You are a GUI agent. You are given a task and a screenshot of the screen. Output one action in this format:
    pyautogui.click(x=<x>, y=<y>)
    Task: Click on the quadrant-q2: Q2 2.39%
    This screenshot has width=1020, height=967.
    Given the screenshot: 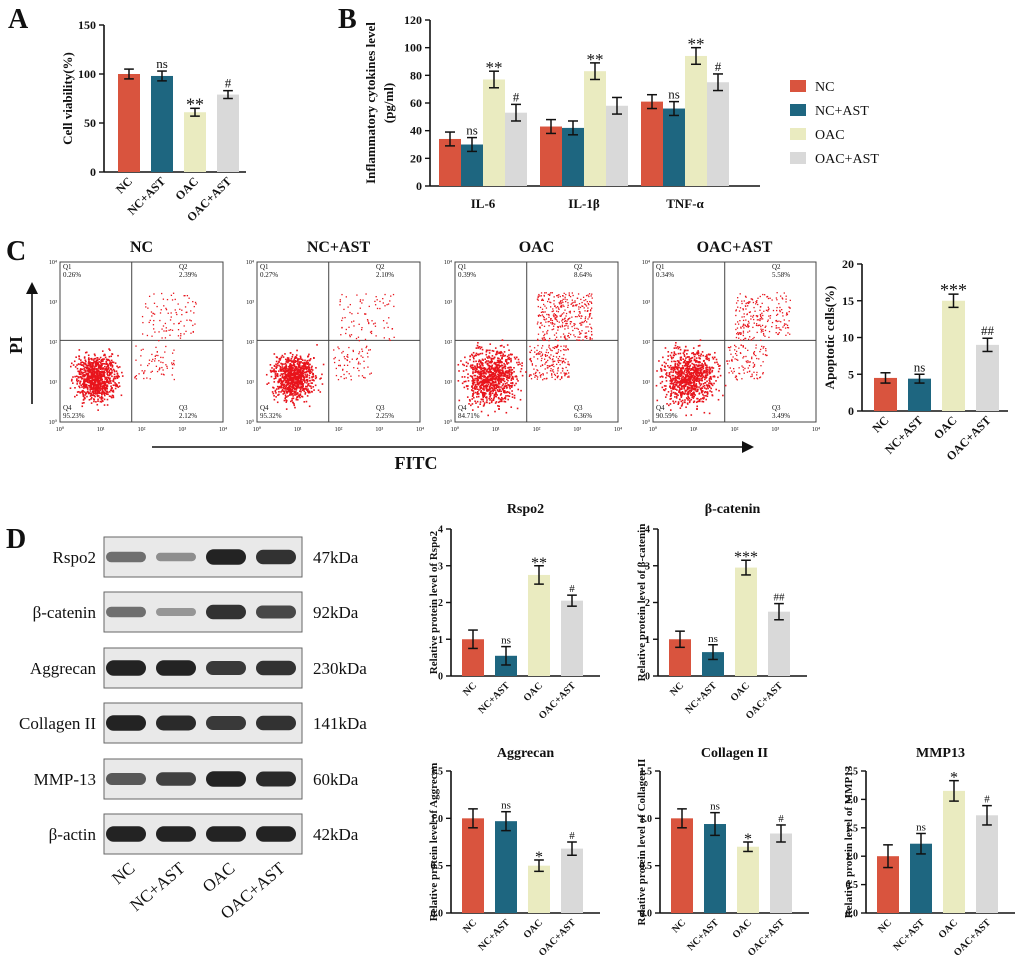 What is the action you would take?
    pyautogui.click(x=188, y=271)
    